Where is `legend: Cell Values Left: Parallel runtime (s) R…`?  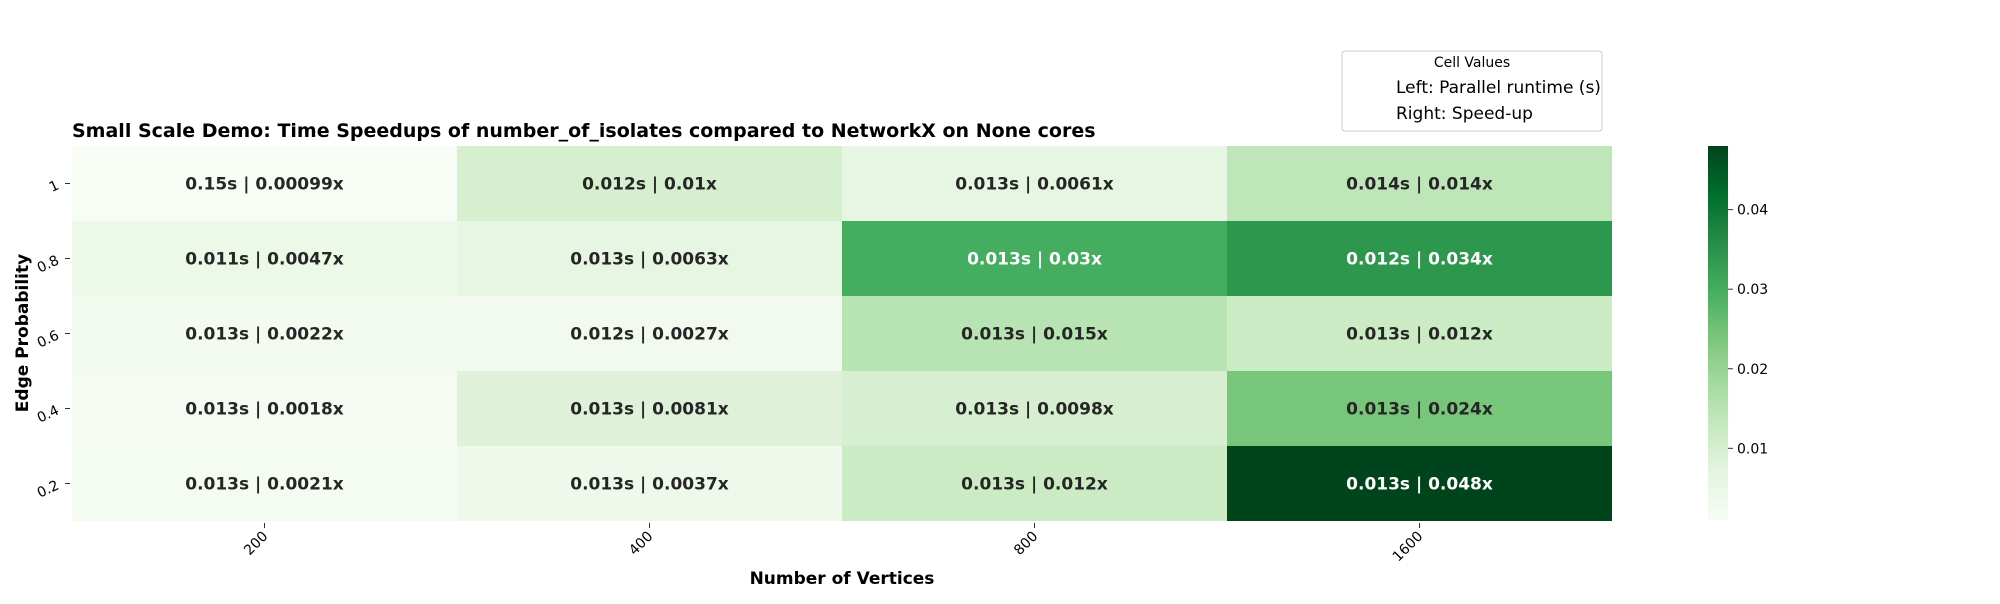 legend: Cell Values Left: Parallel runtime (s) R… is located at coordinates (1472, 91).